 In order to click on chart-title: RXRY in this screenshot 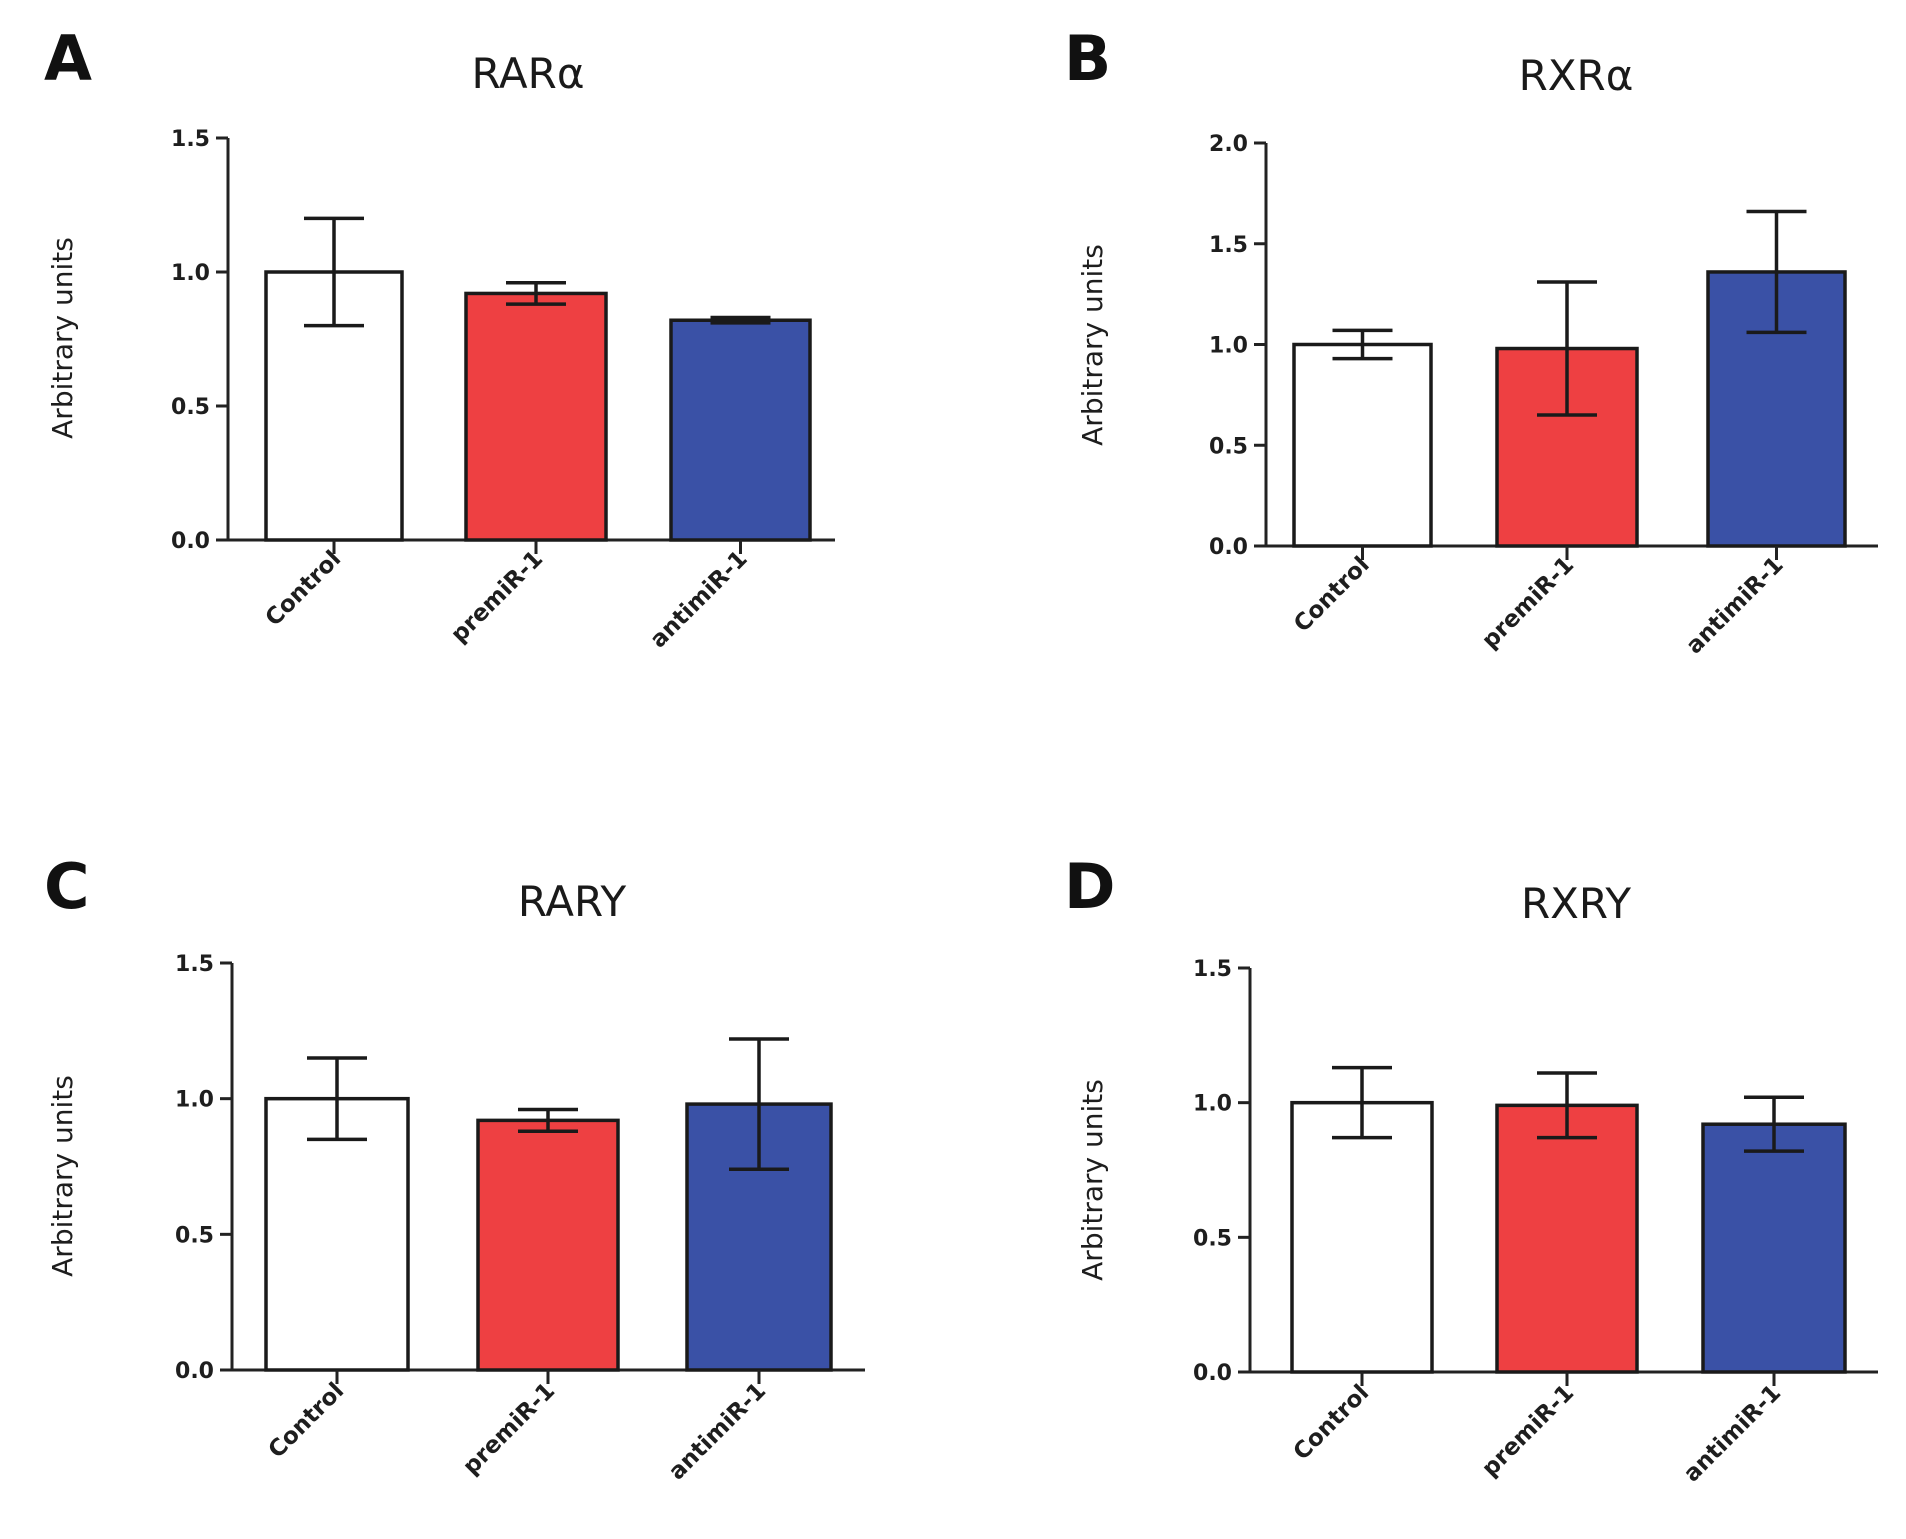, I will do `click(1576, 903)`.